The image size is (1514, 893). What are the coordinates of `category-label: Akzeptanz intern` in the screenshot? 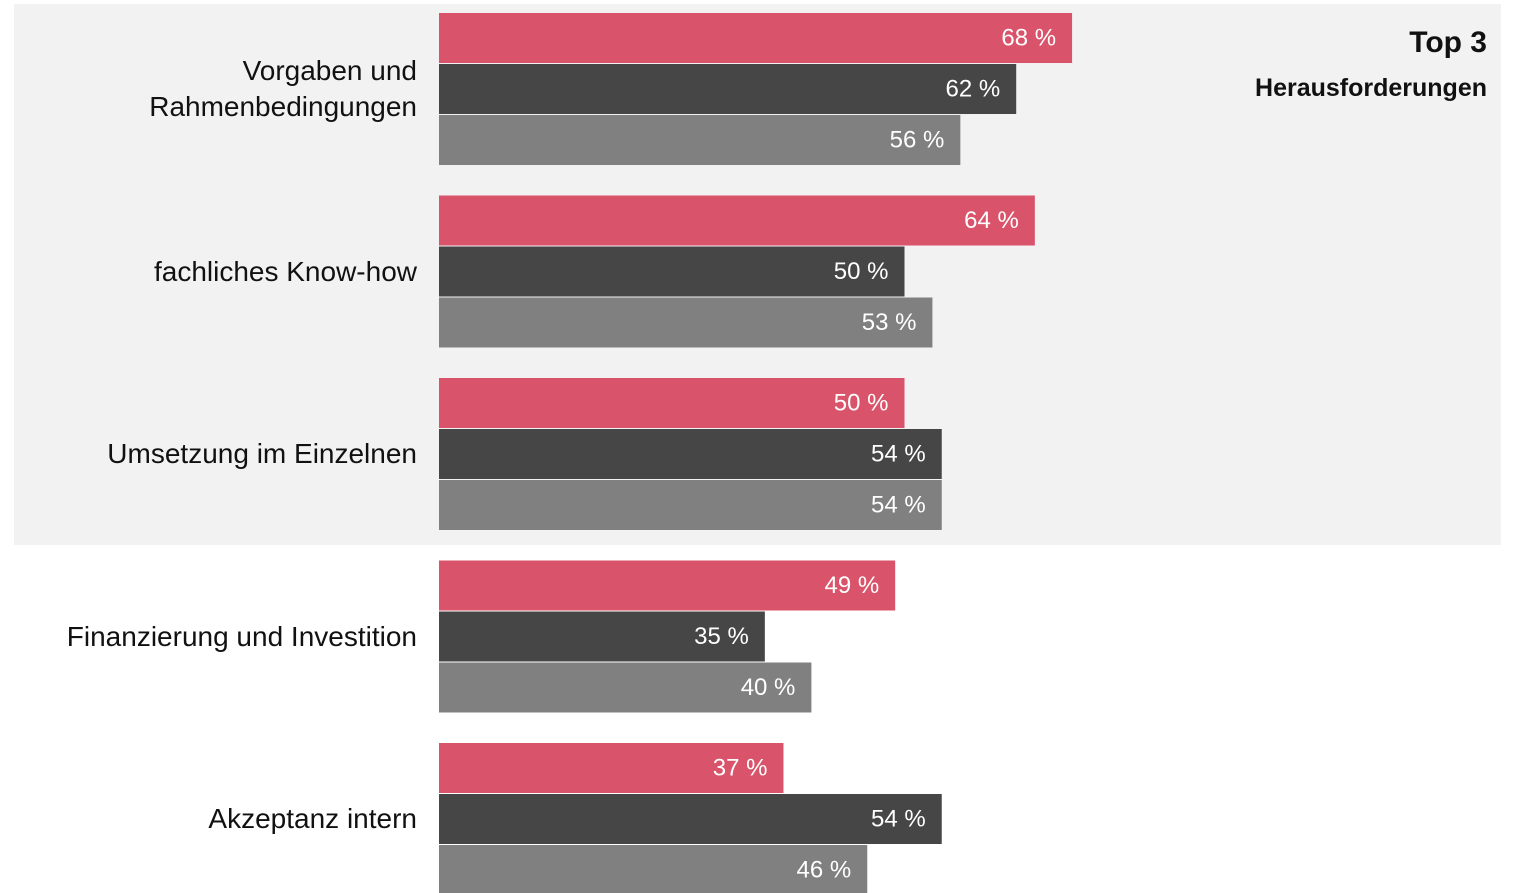 It's located at (312, 818).